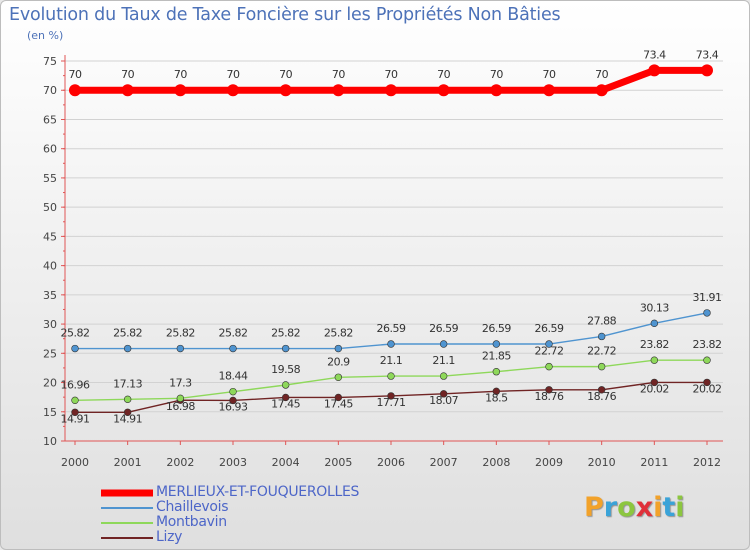 Image resolution: width=750 pixels, height=550 pixels. What do you see at coordinates (50, 178) in the screenshot?
I see `y-tick-label: 55` at bounding box center [50, 178].